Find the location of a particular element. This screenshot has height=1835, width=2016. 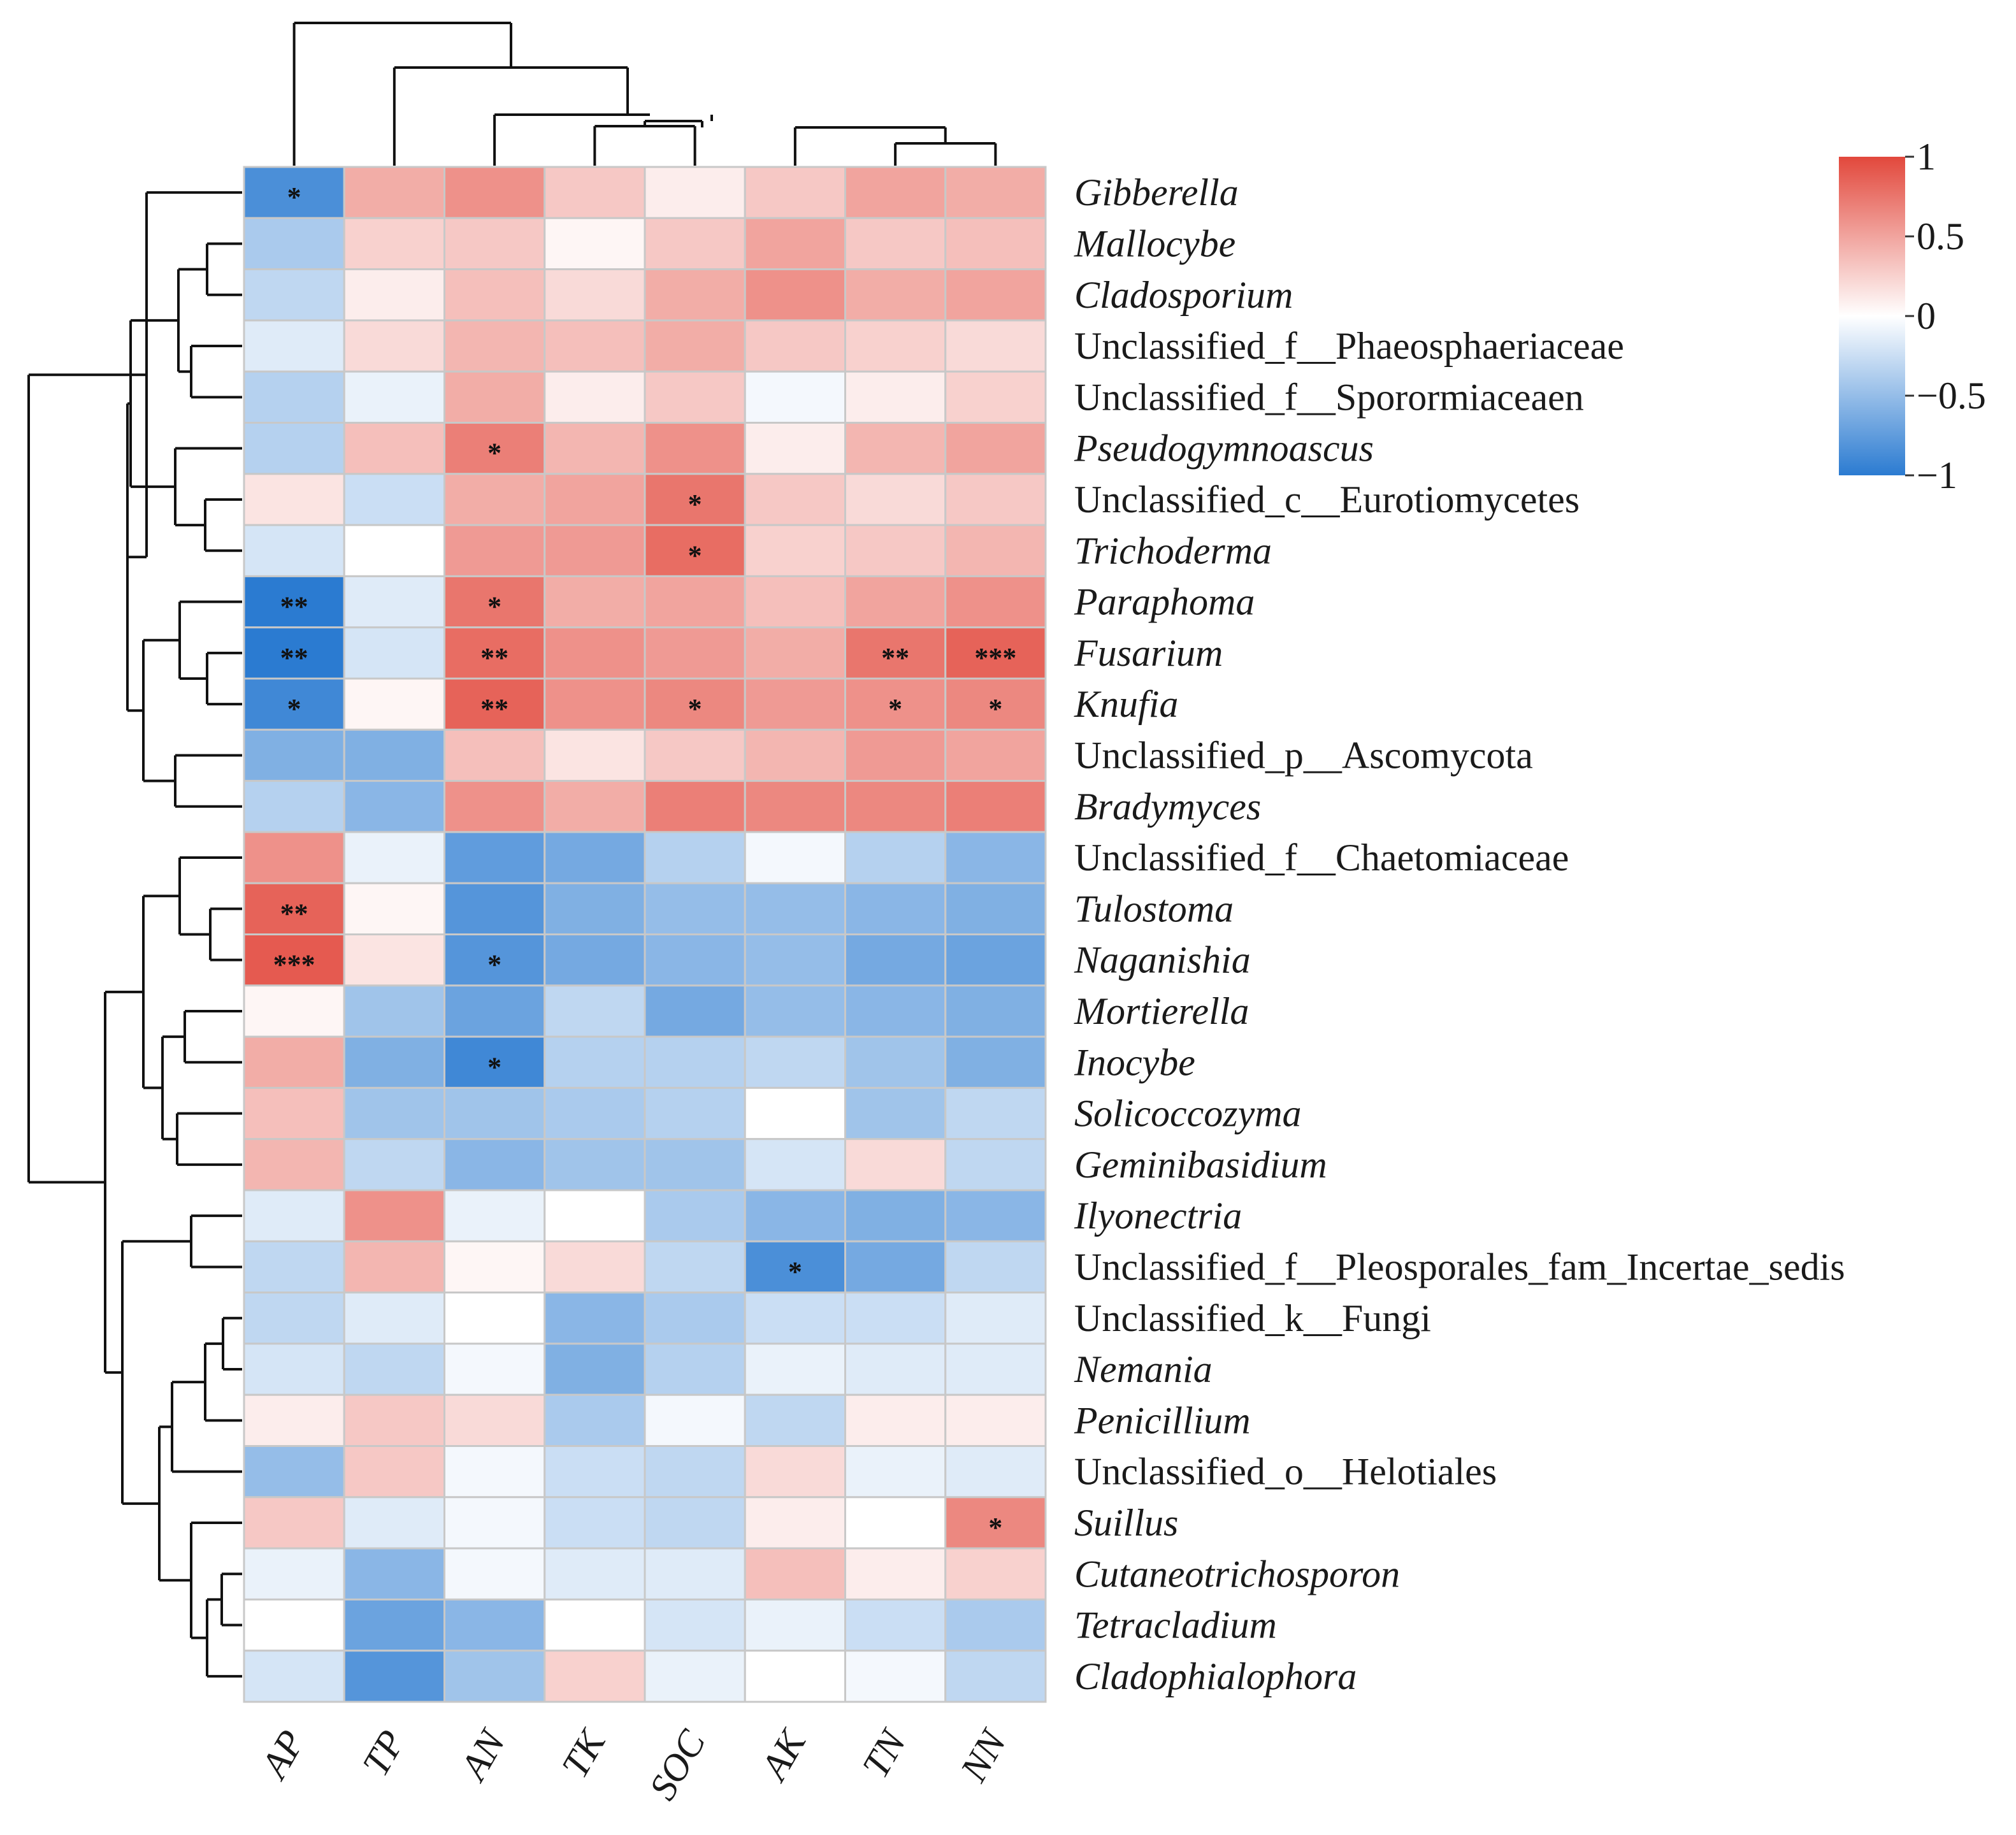

row-label: Tulostoma is located at coordinates (1154, 909).